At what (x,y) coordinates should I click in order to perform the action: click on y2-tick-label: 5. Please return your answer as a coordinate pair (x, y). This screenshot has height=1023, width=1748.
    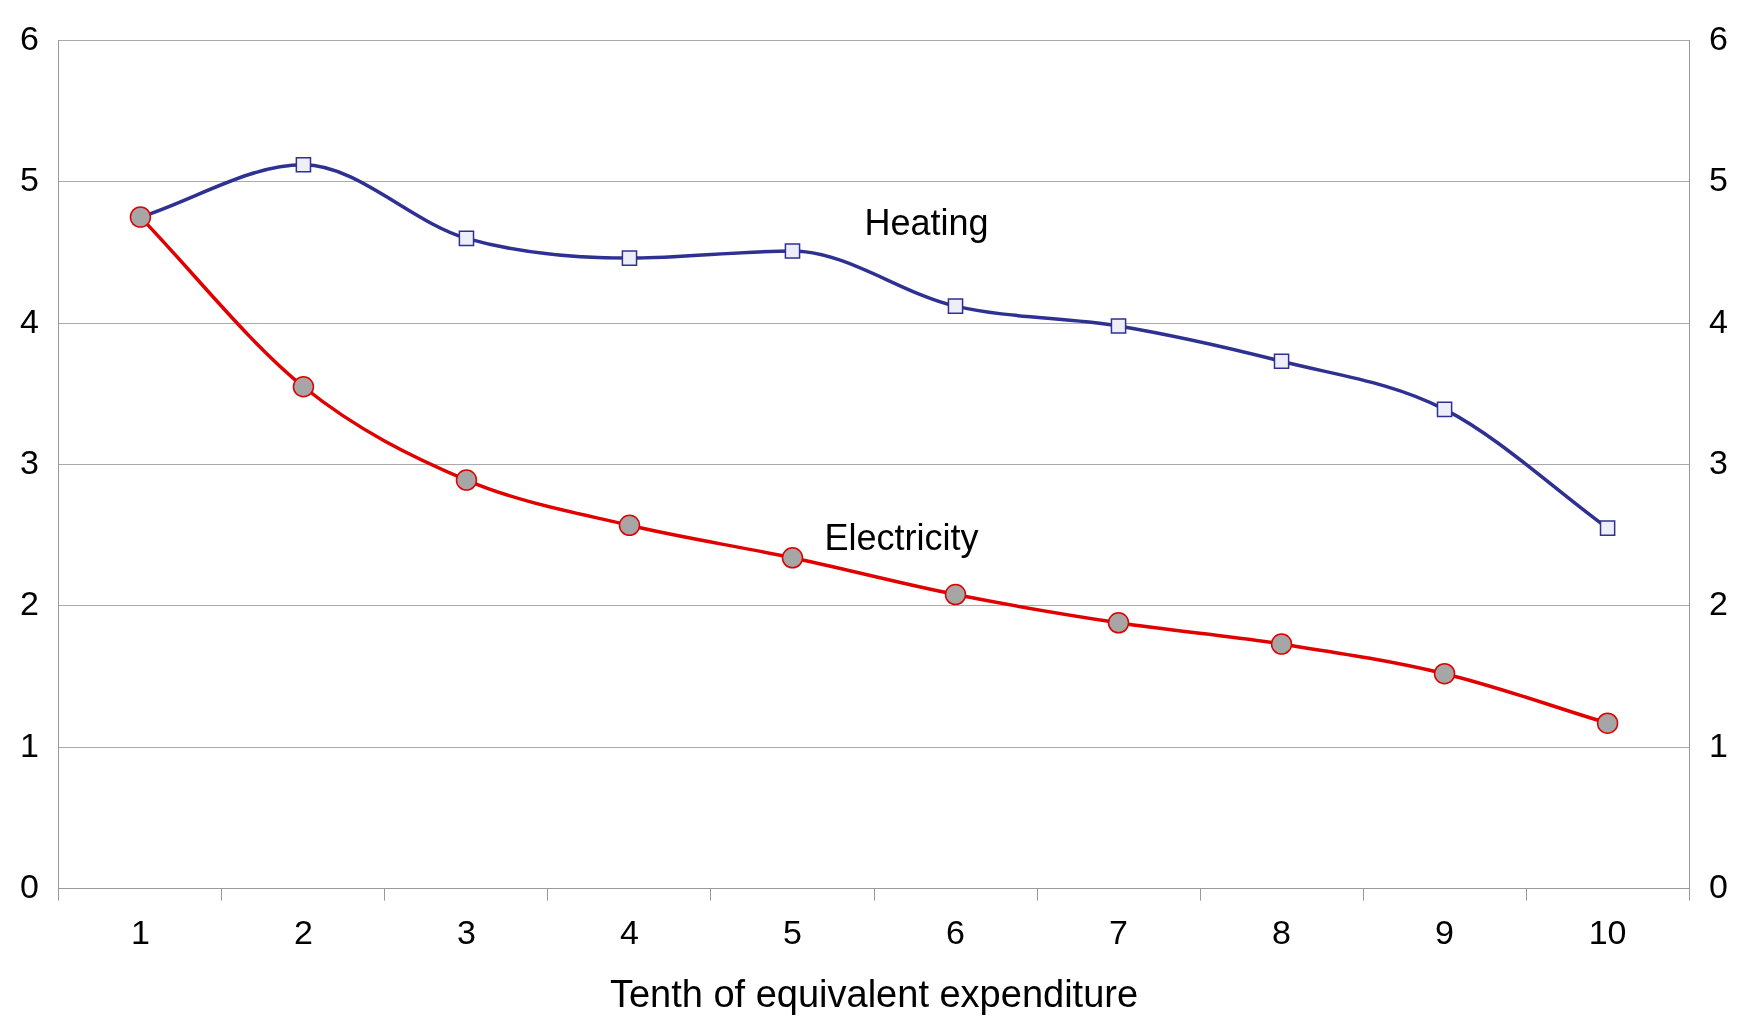
    Looking at the image, I should click on (1719, 179).